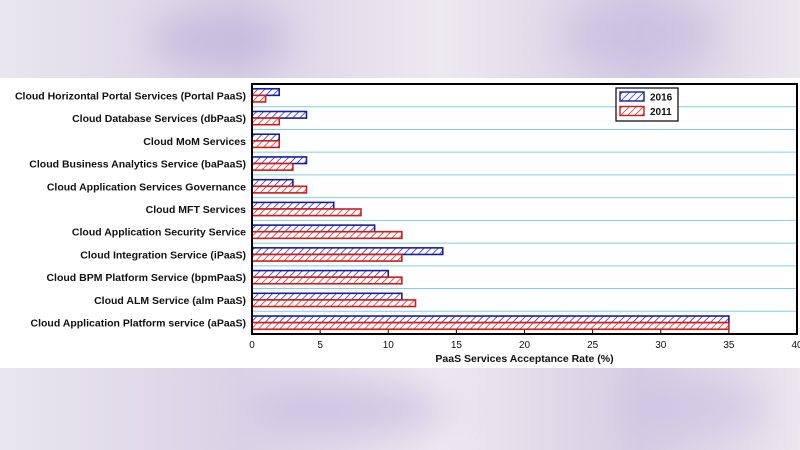 The height and width of the screenshot is (450, 800). I want to click on x-axis-ticks: 0 5 10 15 20 25 30 35 40, so click(524, 340).